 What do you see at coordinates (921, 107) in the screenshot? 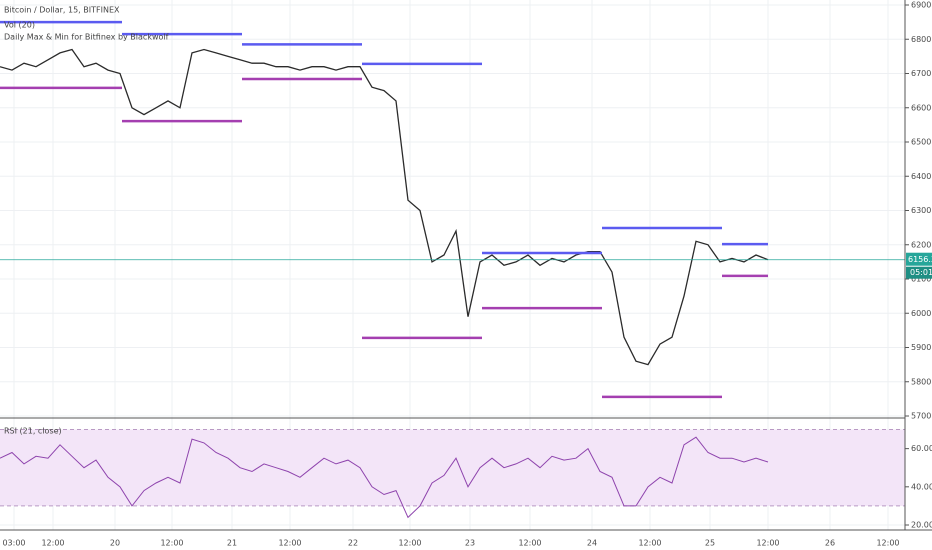
I see `y-tick-label: 6600.0` at bounding box center [921, 107].